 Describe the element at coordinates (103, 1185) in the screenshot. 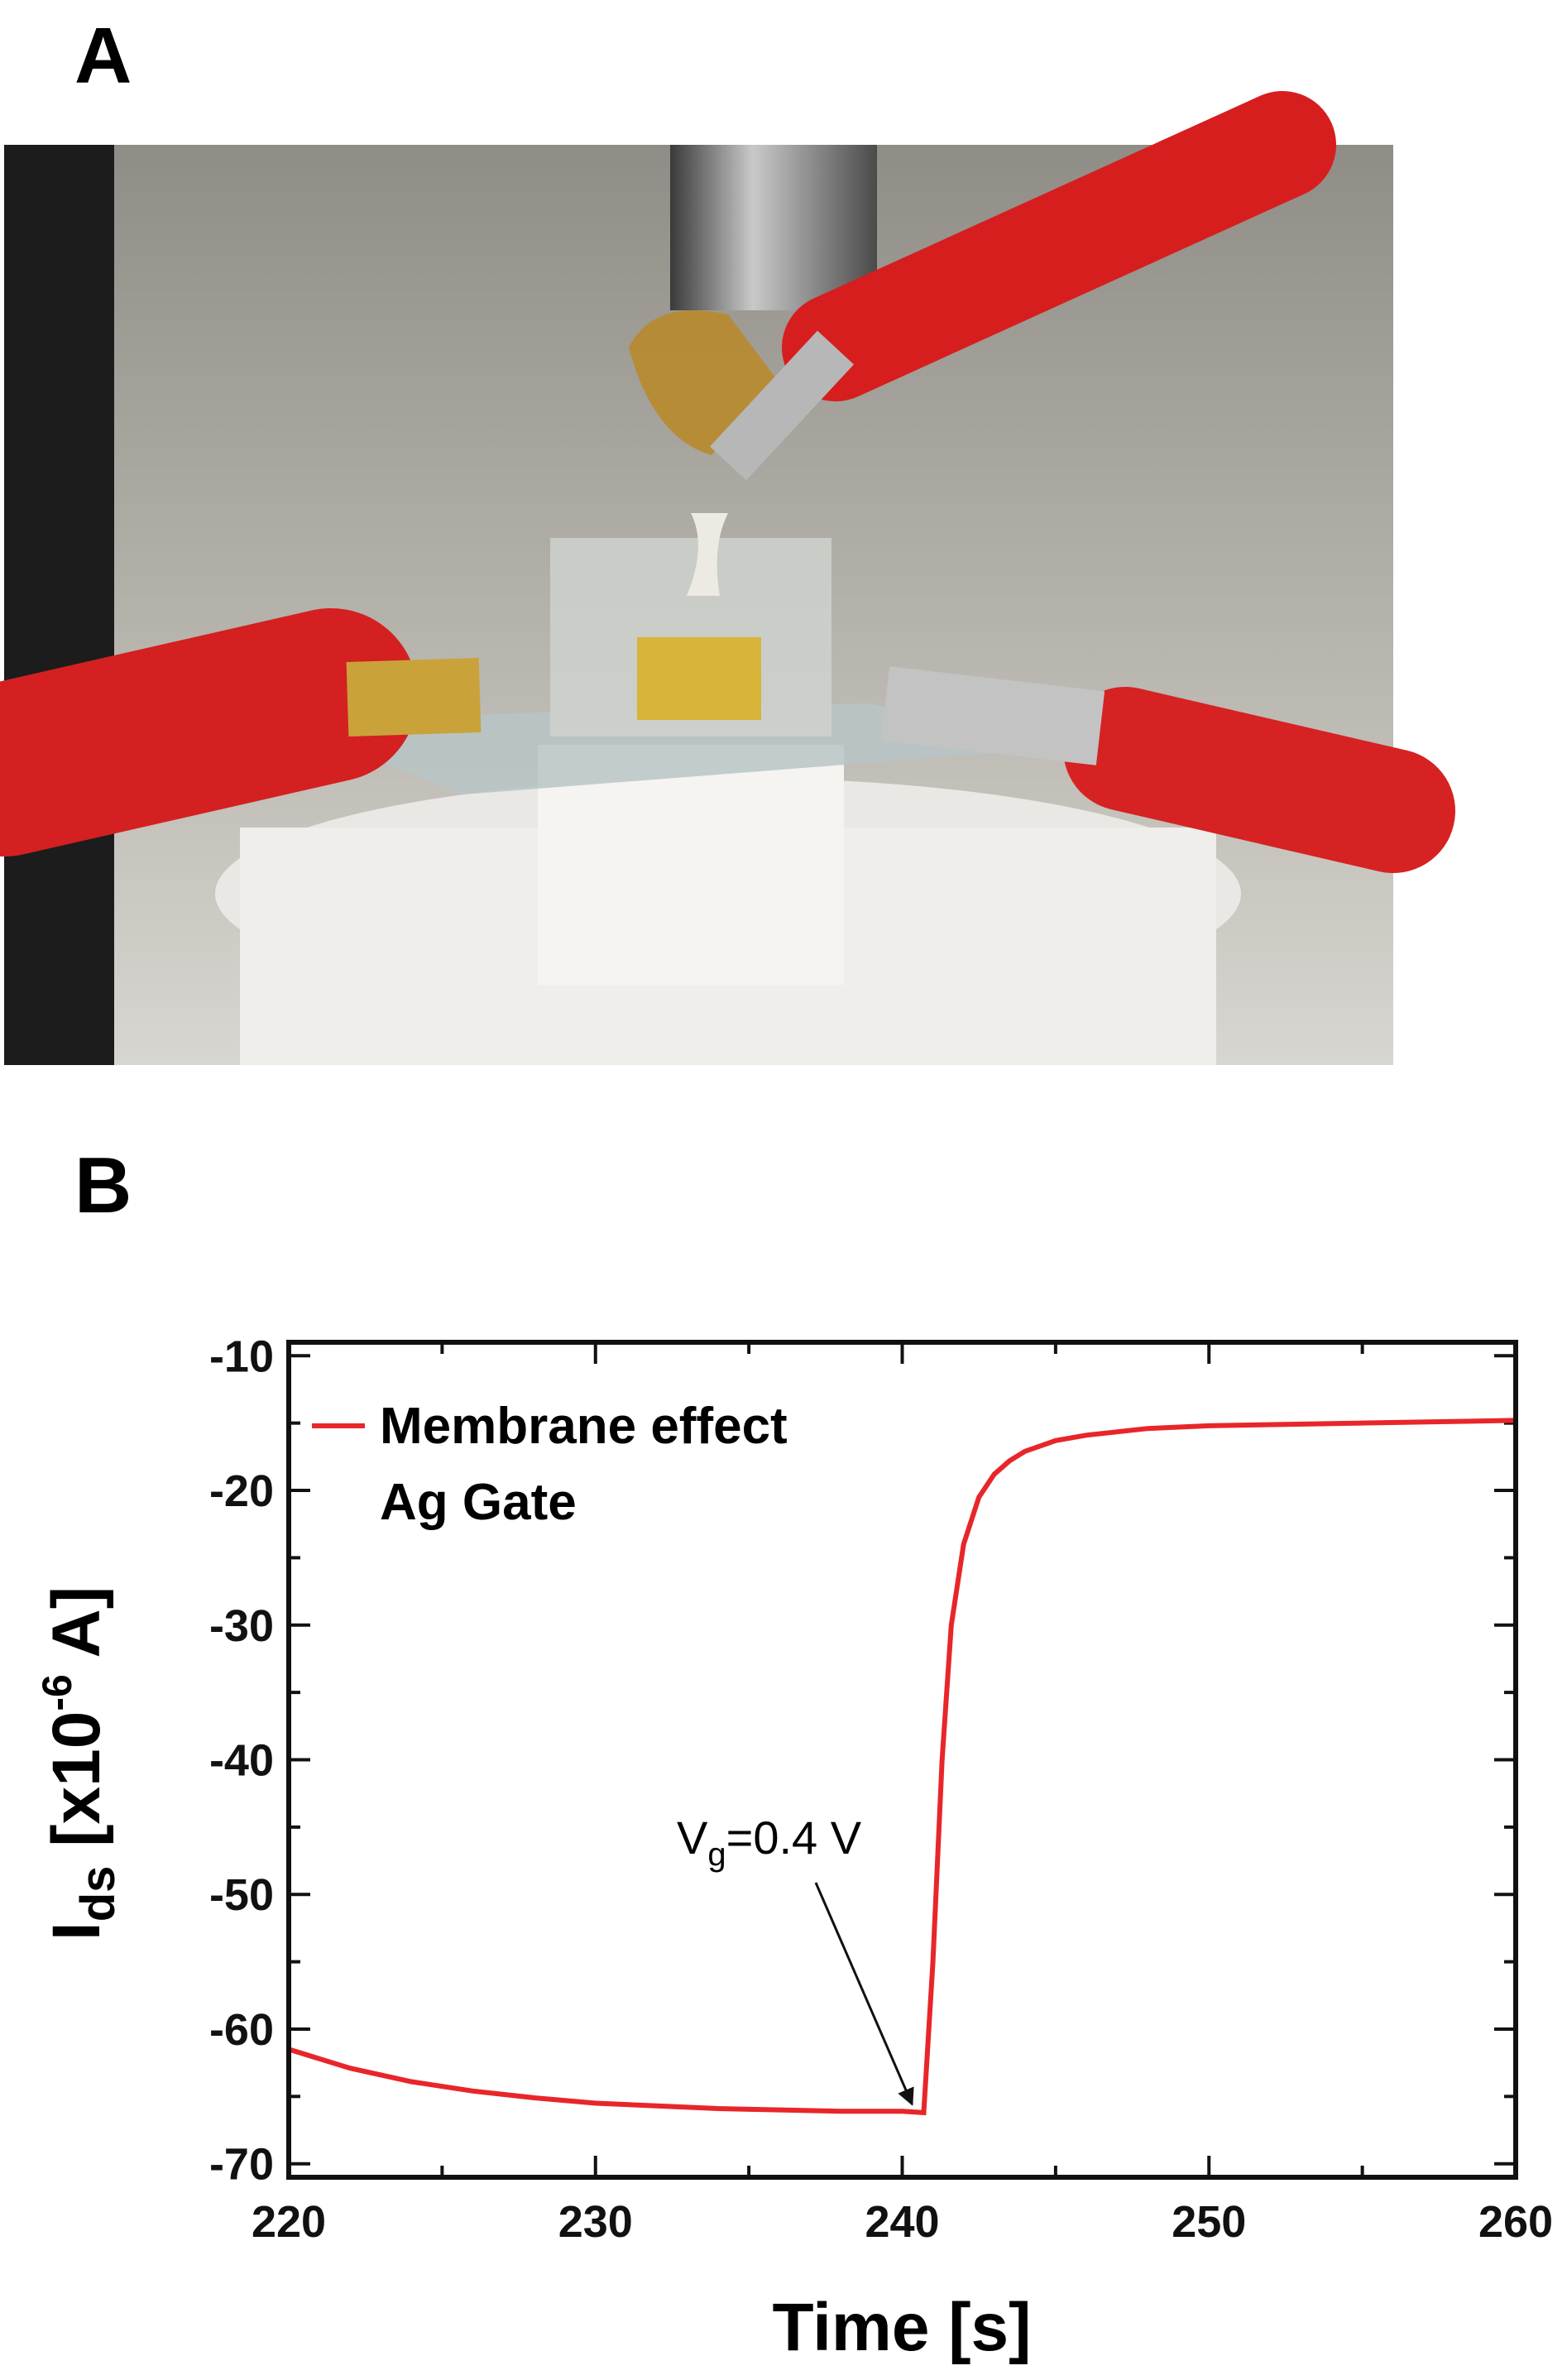

I see `panel-label: B` at that location.